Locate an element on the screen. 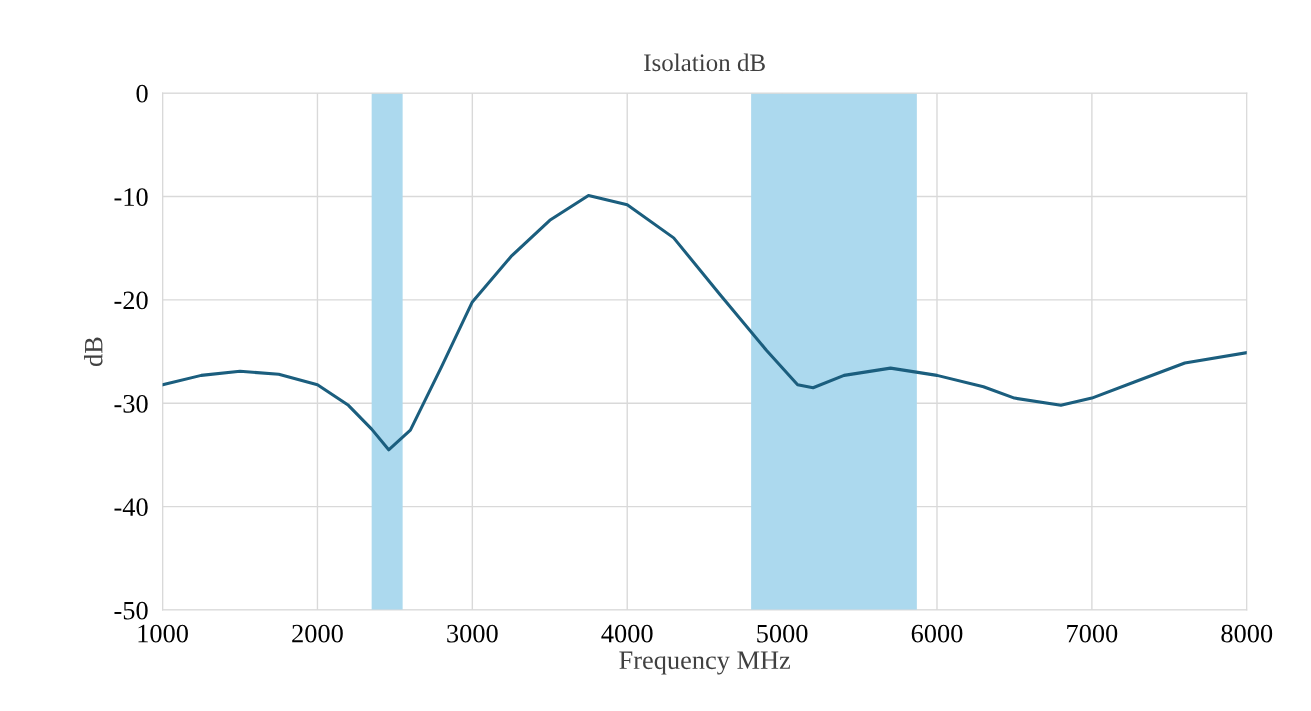  y-tick-label: -50 is located at coordinates (131, 610).